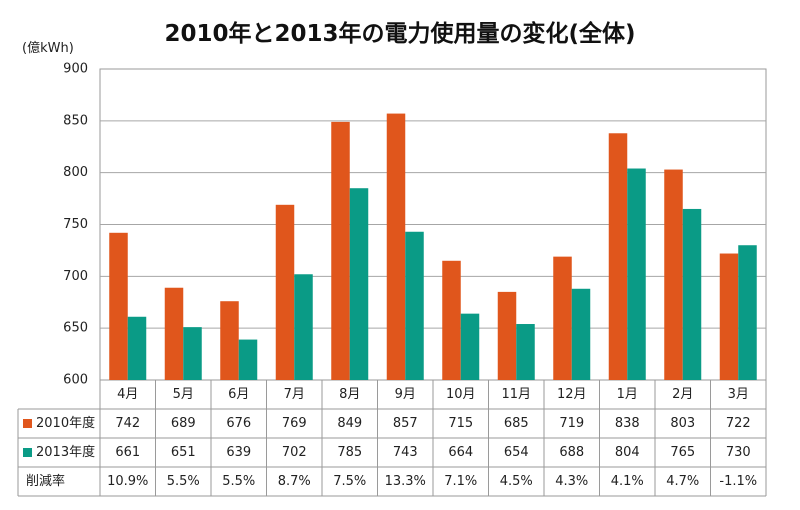  I want to click on y-tick-label: 650, so click(75, 328).